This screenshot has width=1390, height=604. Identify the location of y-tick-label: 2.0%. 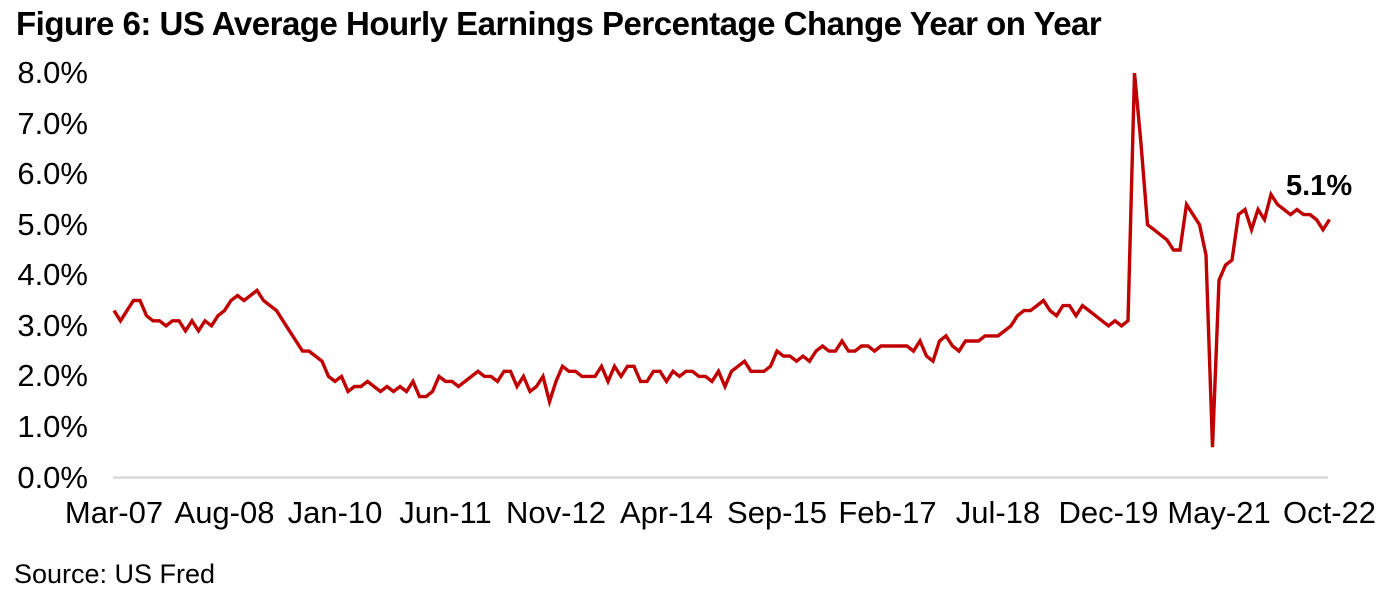
(52, 376).